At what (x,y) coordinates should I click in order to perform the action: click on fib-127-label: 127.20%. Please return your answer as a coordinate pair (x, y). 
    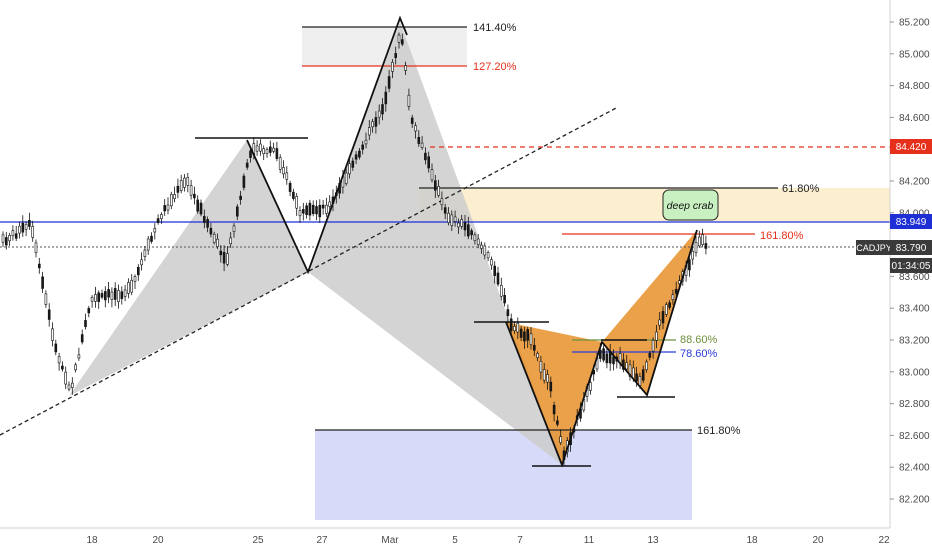
    Looking at the image, I should click on (495, 67).